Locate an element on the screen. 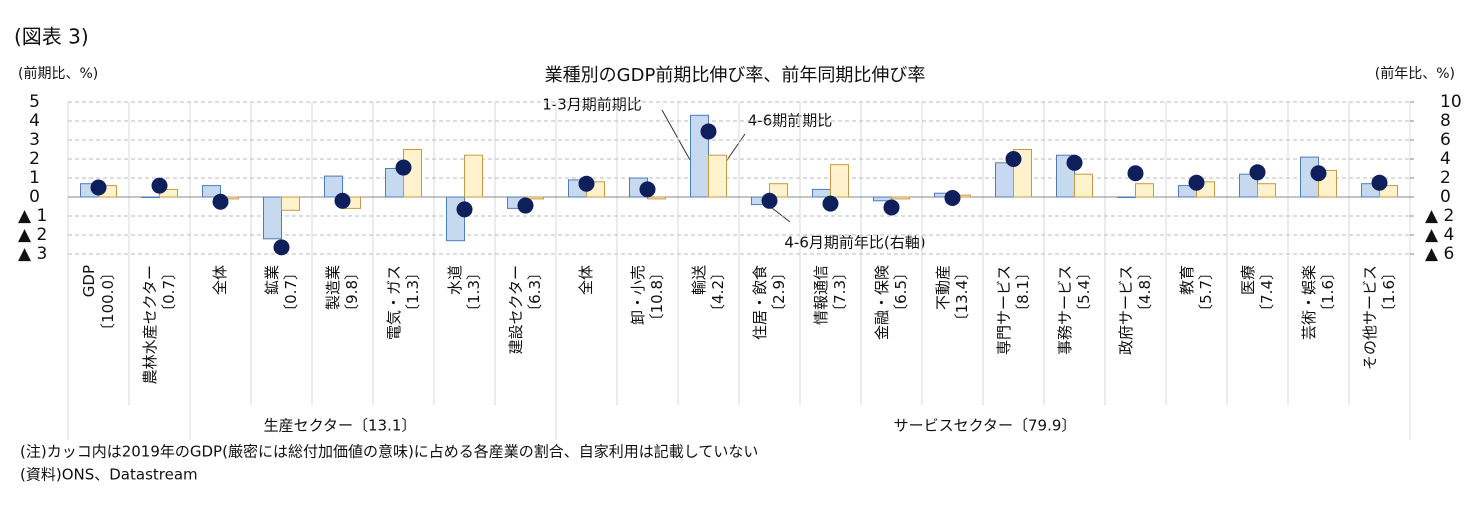  figure-label: (図表 3) is located at coordinates (51, 37).